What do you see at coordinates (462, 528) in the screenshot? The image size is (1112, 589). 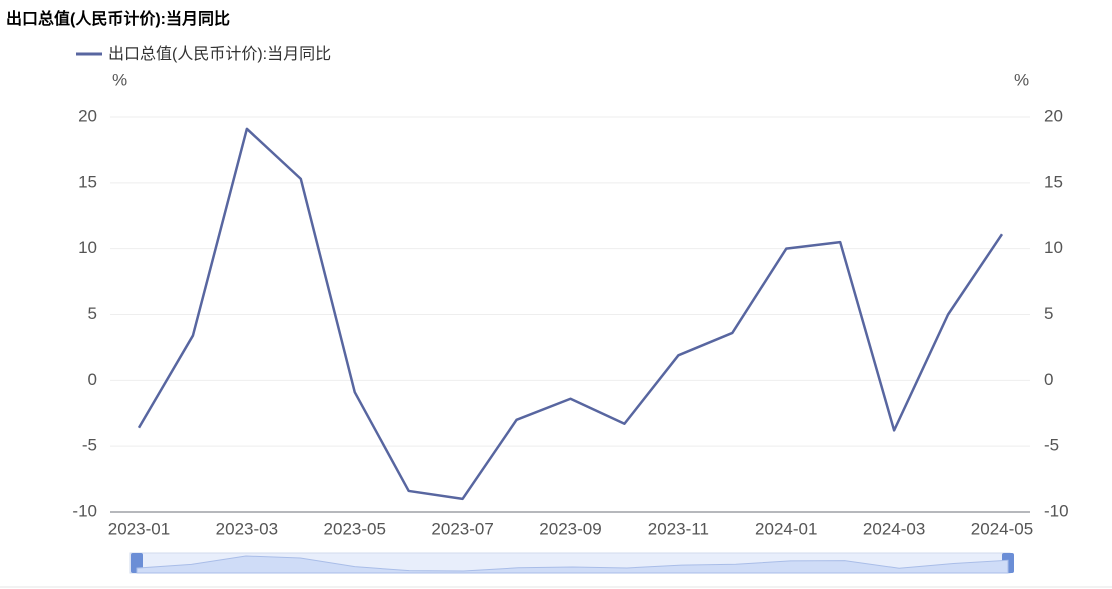 I see `x-tick-label: 2023-07` at bounding box center [462, 528].